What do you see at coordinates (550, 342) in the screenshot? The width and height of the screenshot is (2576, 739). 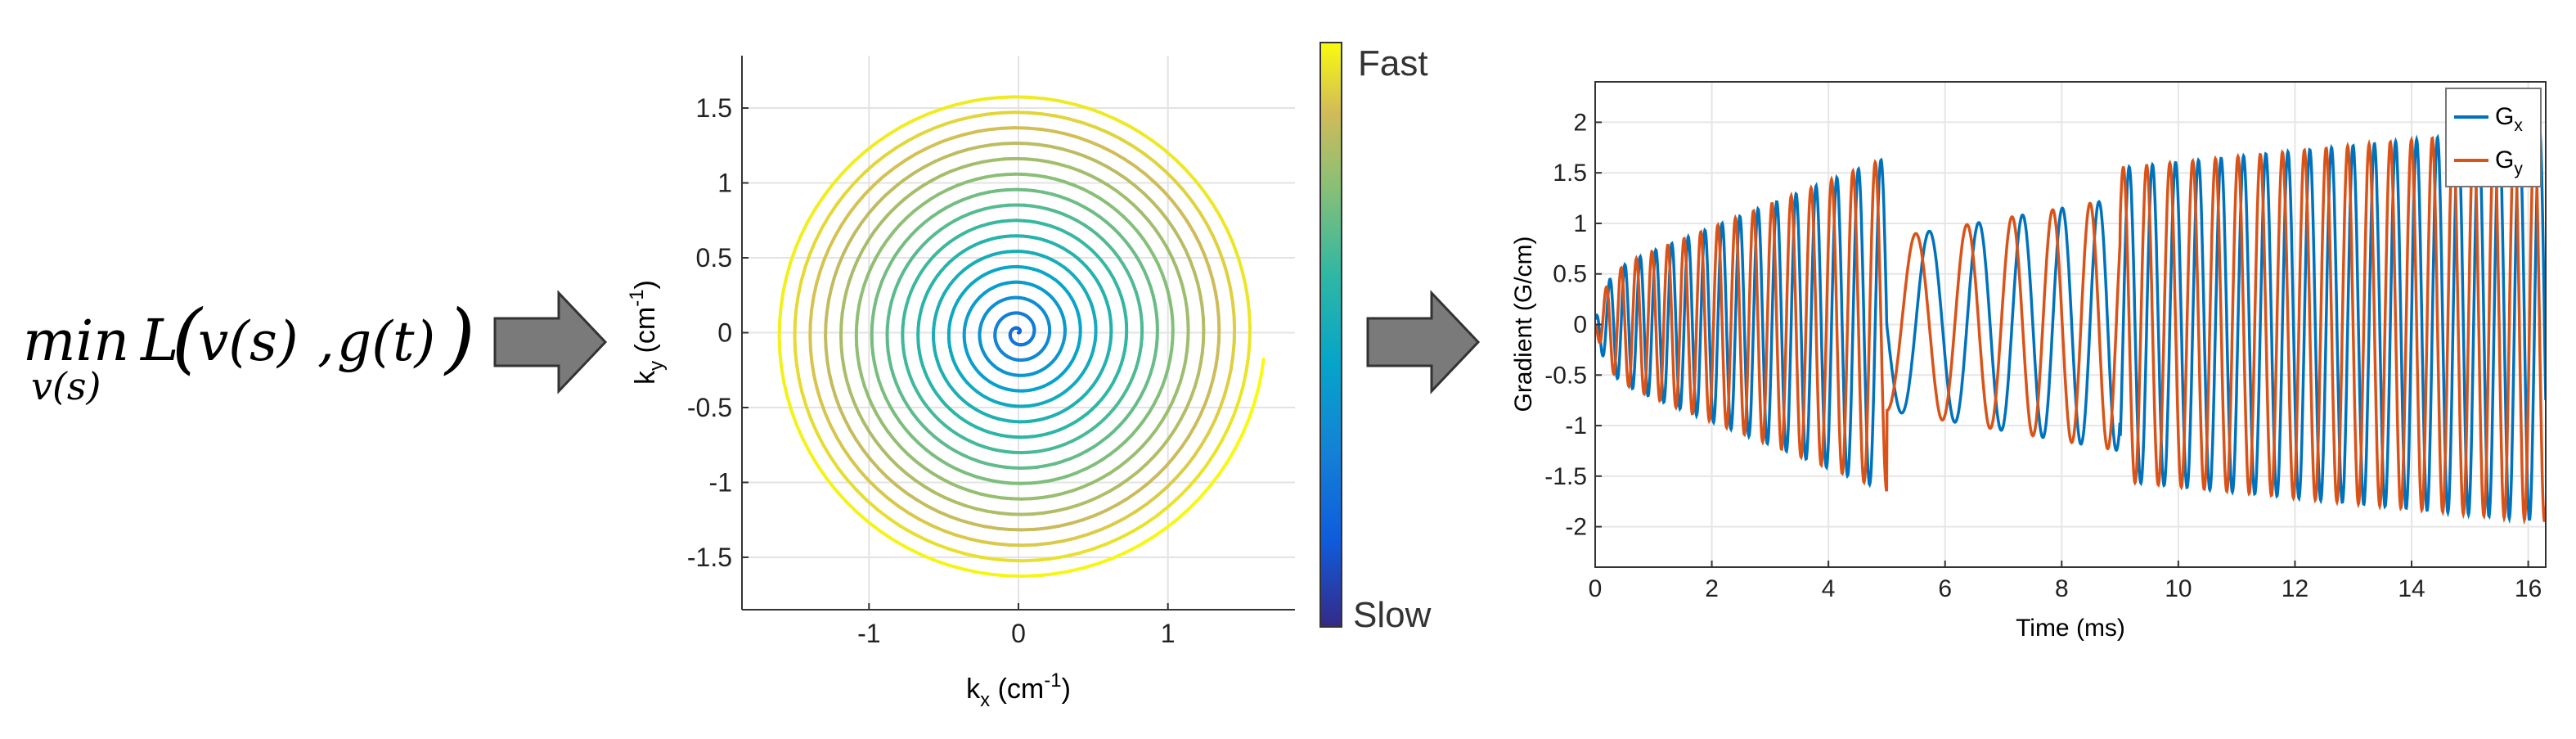 I see `arrow-right-icon` at bounding box center [550, 342].